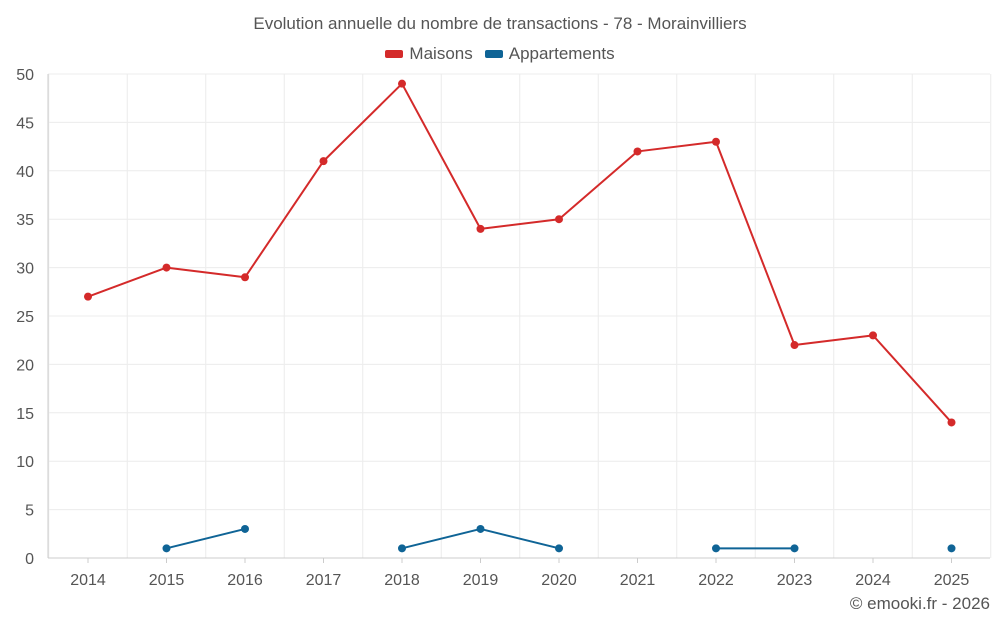 This screenshot has width=1000, height=630. I want to click on y-tick-label: 20, so click(25, 365).